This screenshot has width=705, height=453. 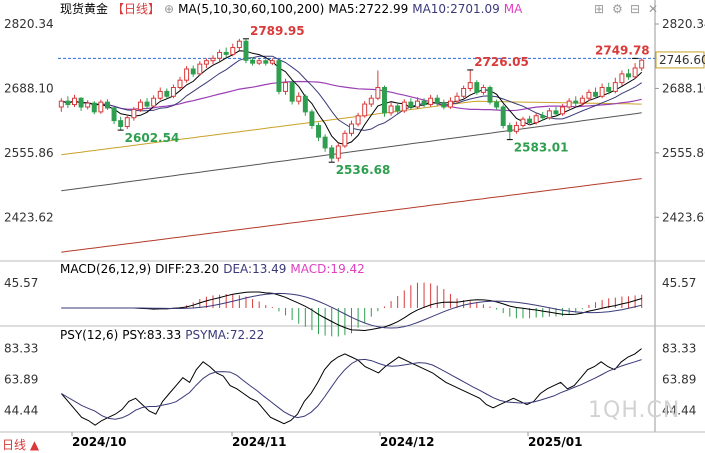 What do you see at coordinates (277, 31) in the screenshot?
I see `annotation-0: 2789.95` at bounding box center [277, 31].